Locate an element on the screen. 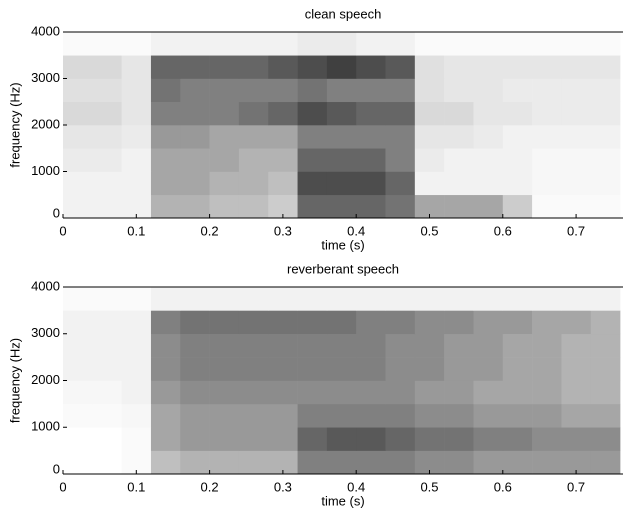 The width and height of the screenshot is (623, 517). x-tick-label: 0.4 is located at coordinates (356, 230).